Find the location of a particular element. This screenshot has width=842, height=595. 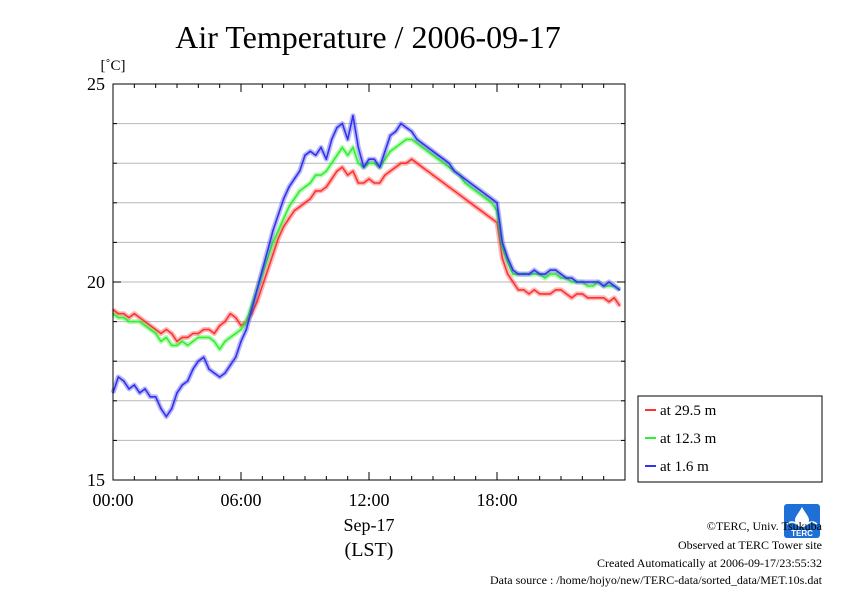

x-tick-label: 12:00 is located at coordinates (368, 500).